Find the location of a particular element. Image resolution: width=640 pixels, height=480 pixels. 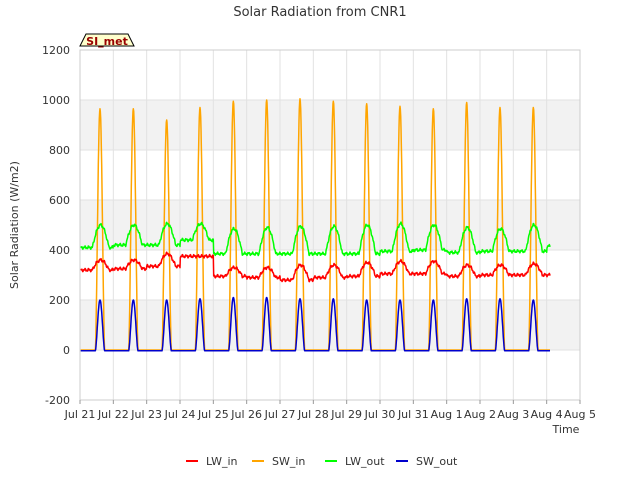

legend-item: SW_in is located at coordinates (278, 461).